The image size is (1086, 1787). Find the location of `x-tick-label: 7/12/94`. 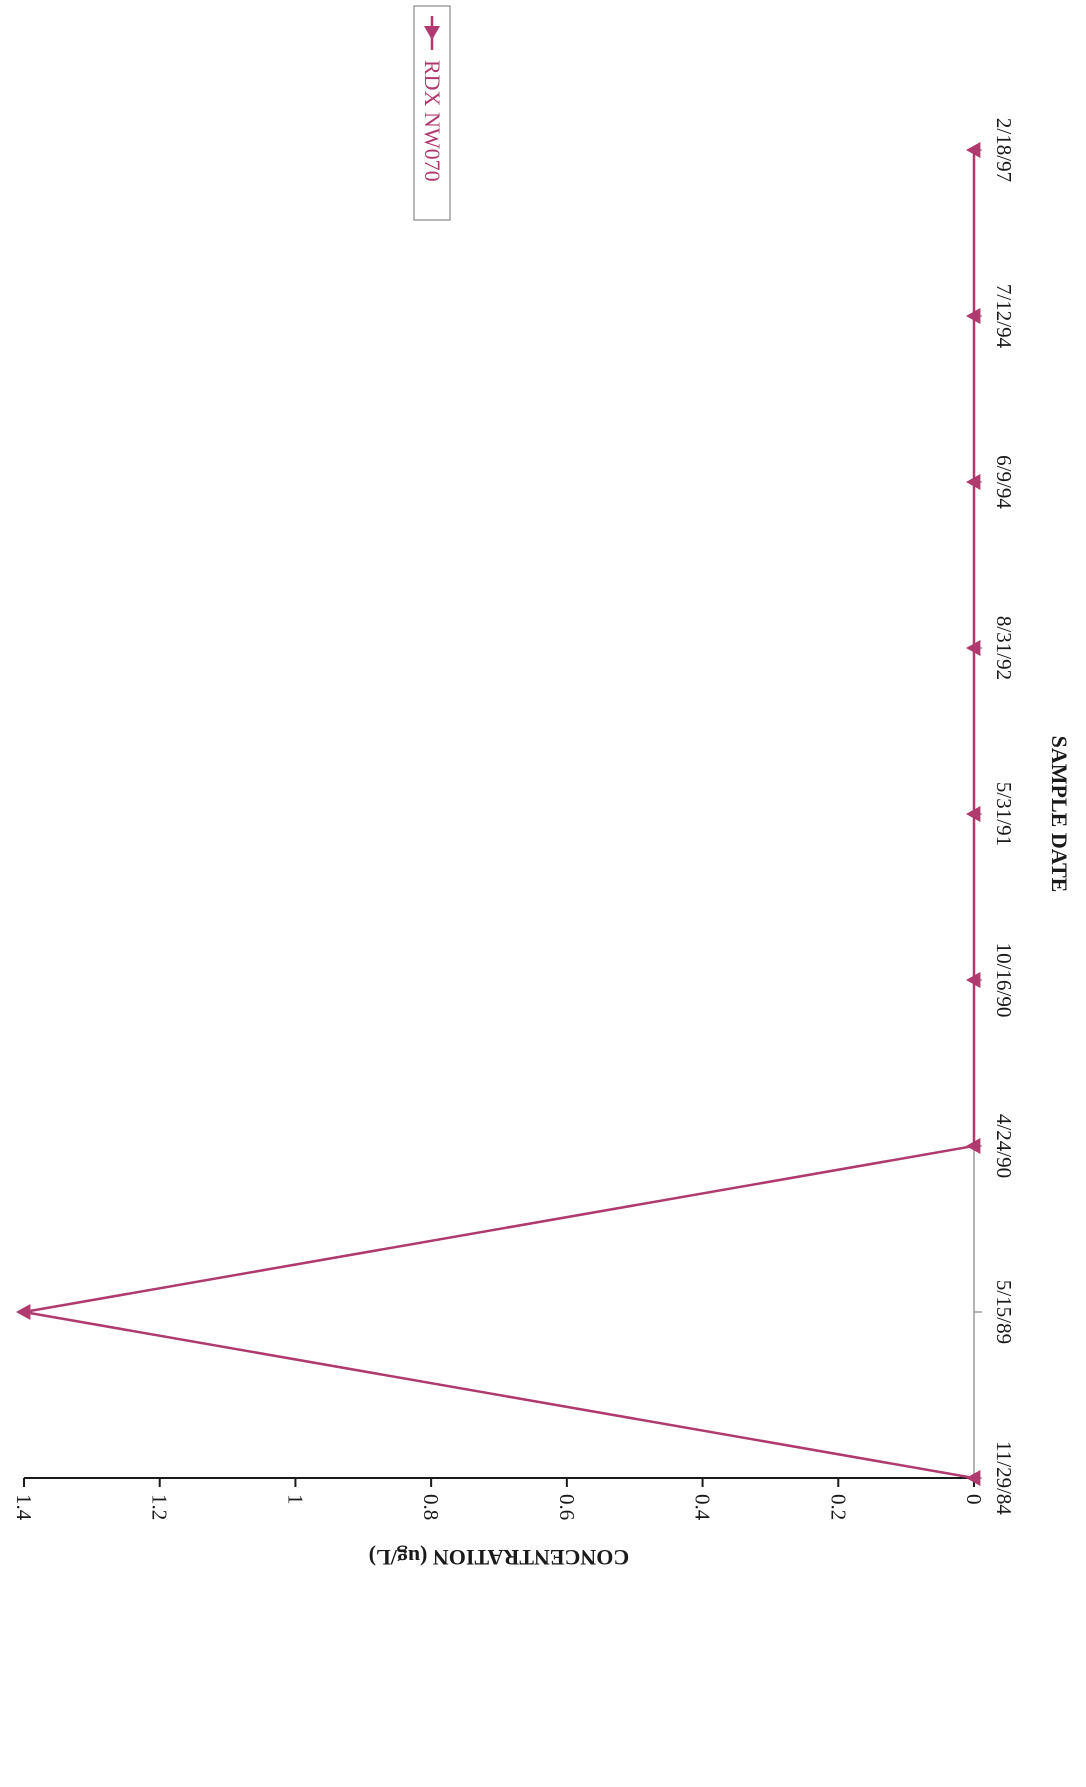

x-tick-label: 7/12/94 is located at coordinates (1004, 316).